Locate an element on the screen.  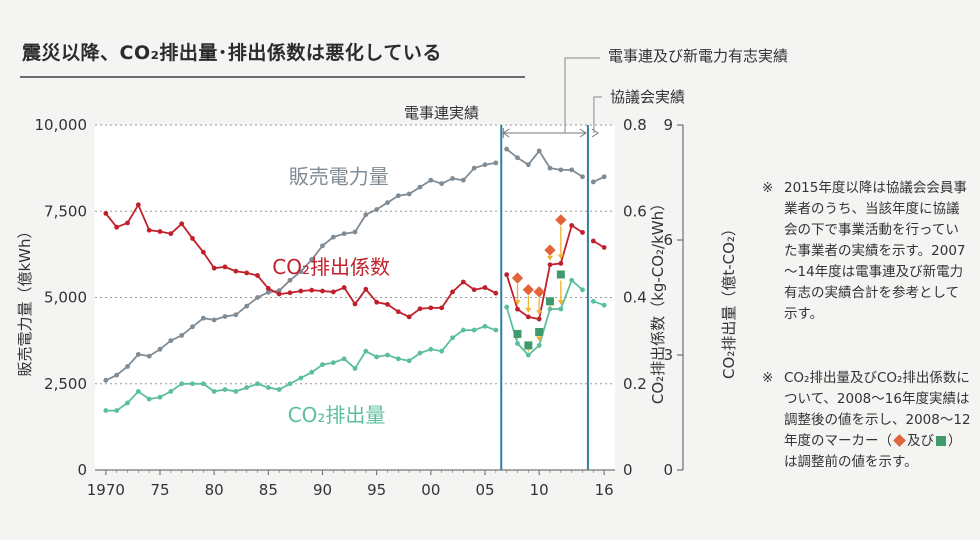
diamond-marker-icon is located at coordinates (899, 440).